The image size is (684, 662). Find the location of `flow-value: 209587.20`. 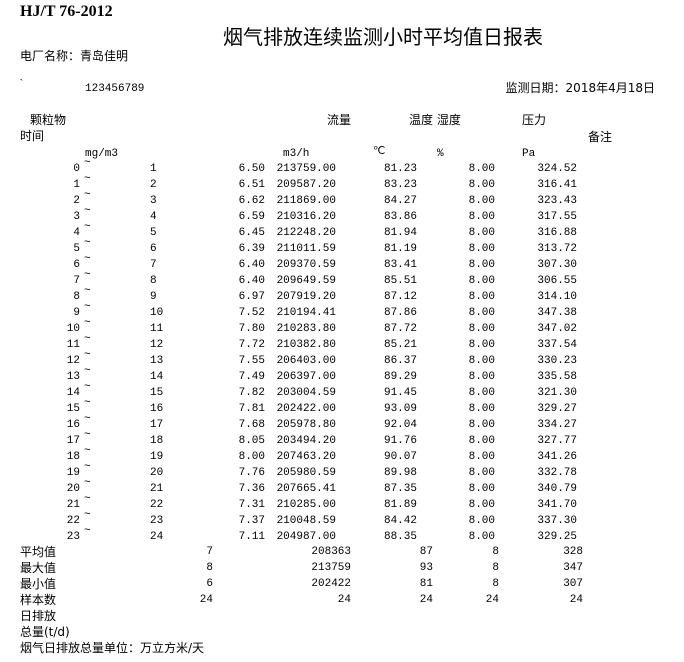

flow-value: 209587.20 is located at coordinates (306, 185).